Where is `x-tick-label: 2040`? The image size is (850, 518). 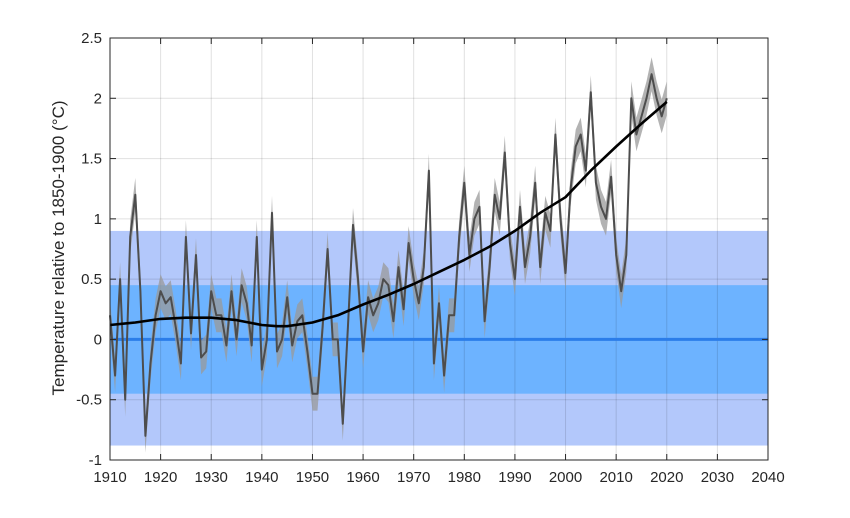 x-tick-label: 2040 is located at coordinates (767, 477).